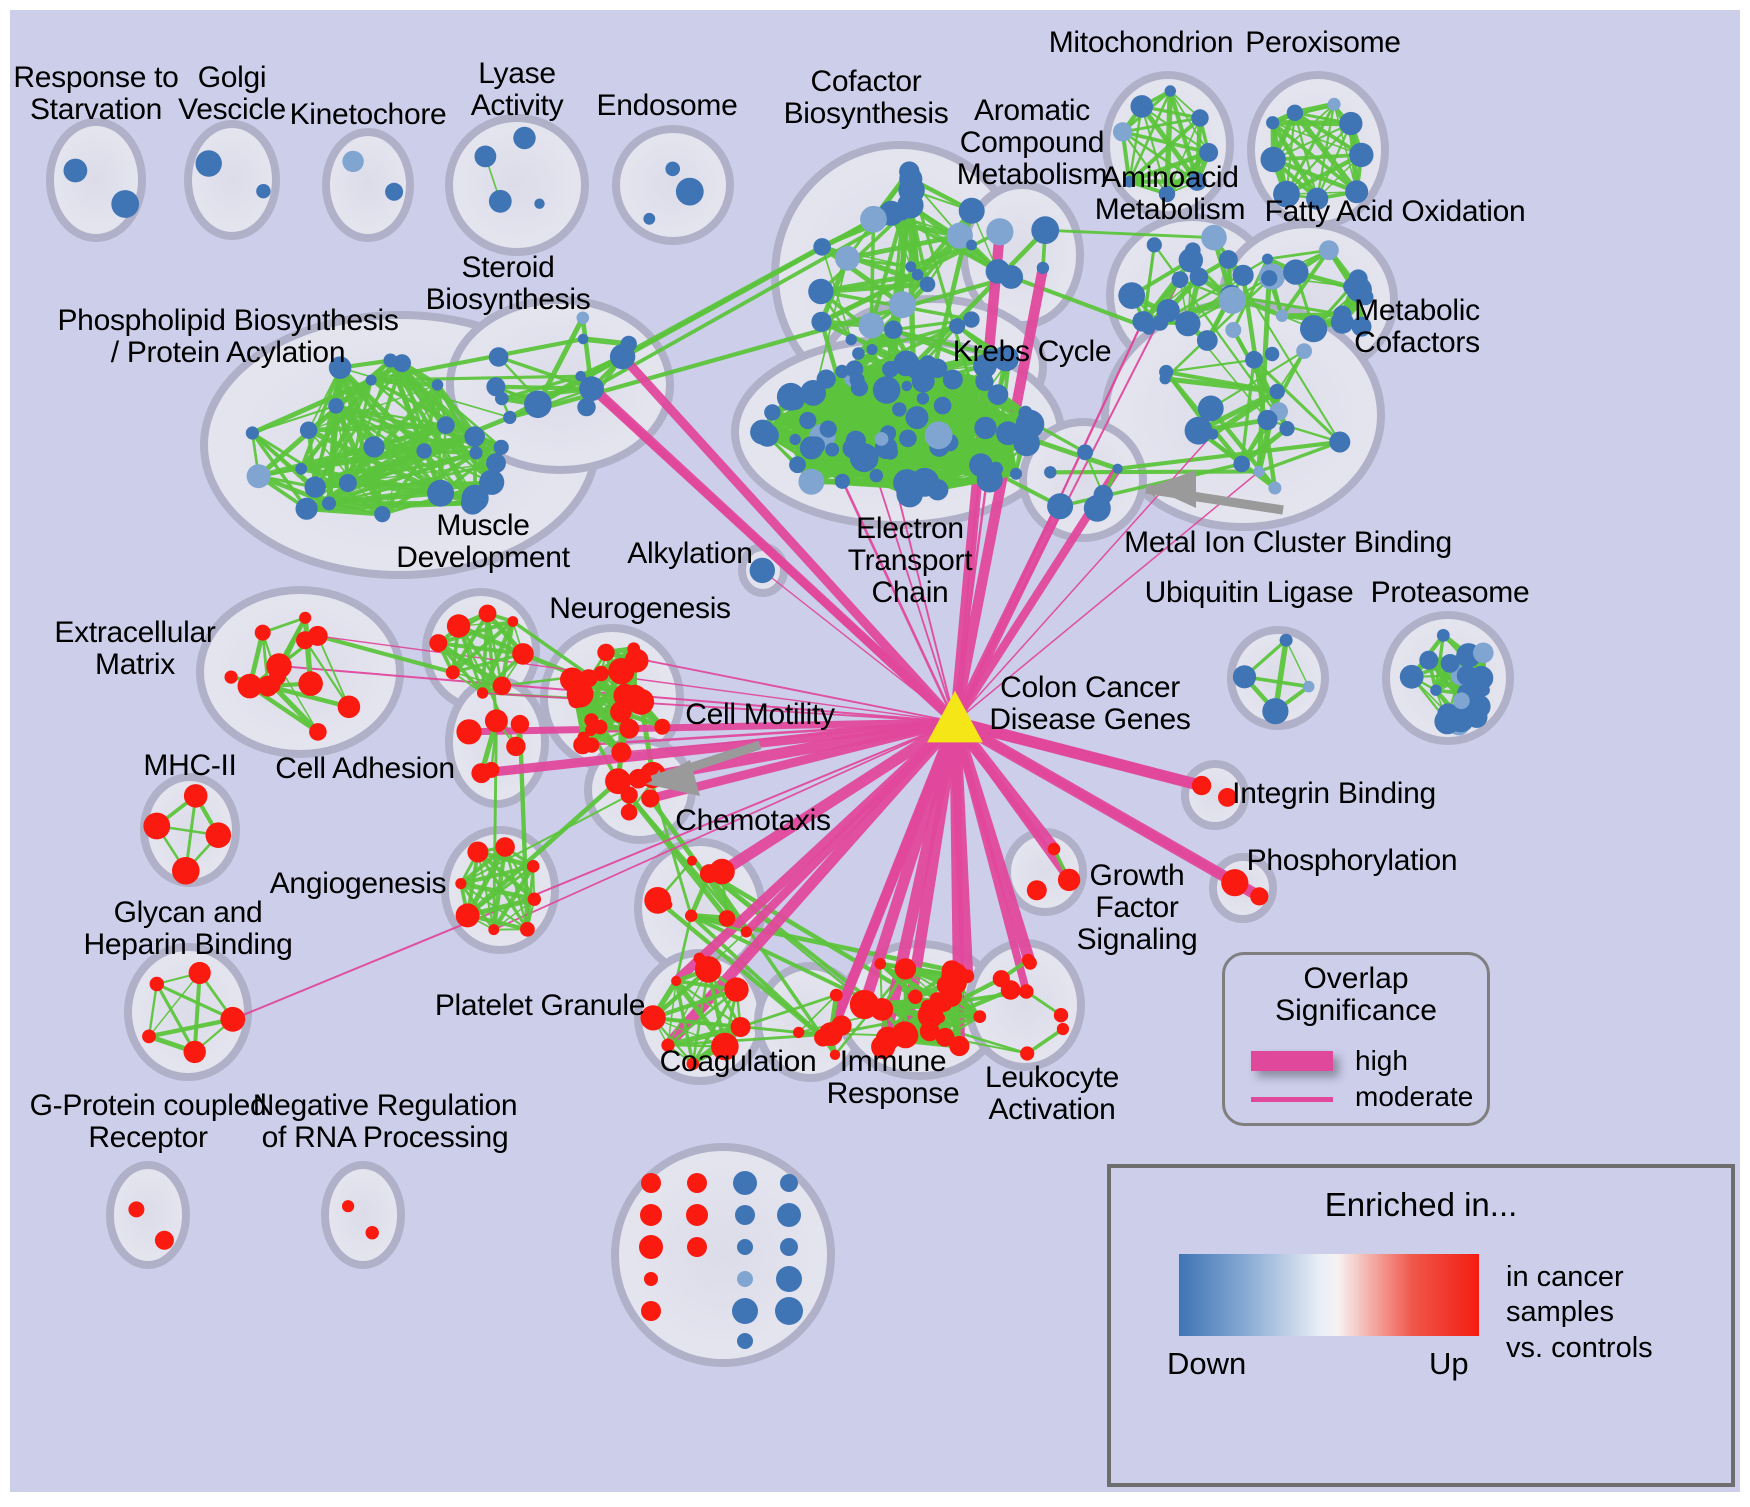 The image size is (1750, 1507). I want to click on hub-link-moderate, so click(724, 826).